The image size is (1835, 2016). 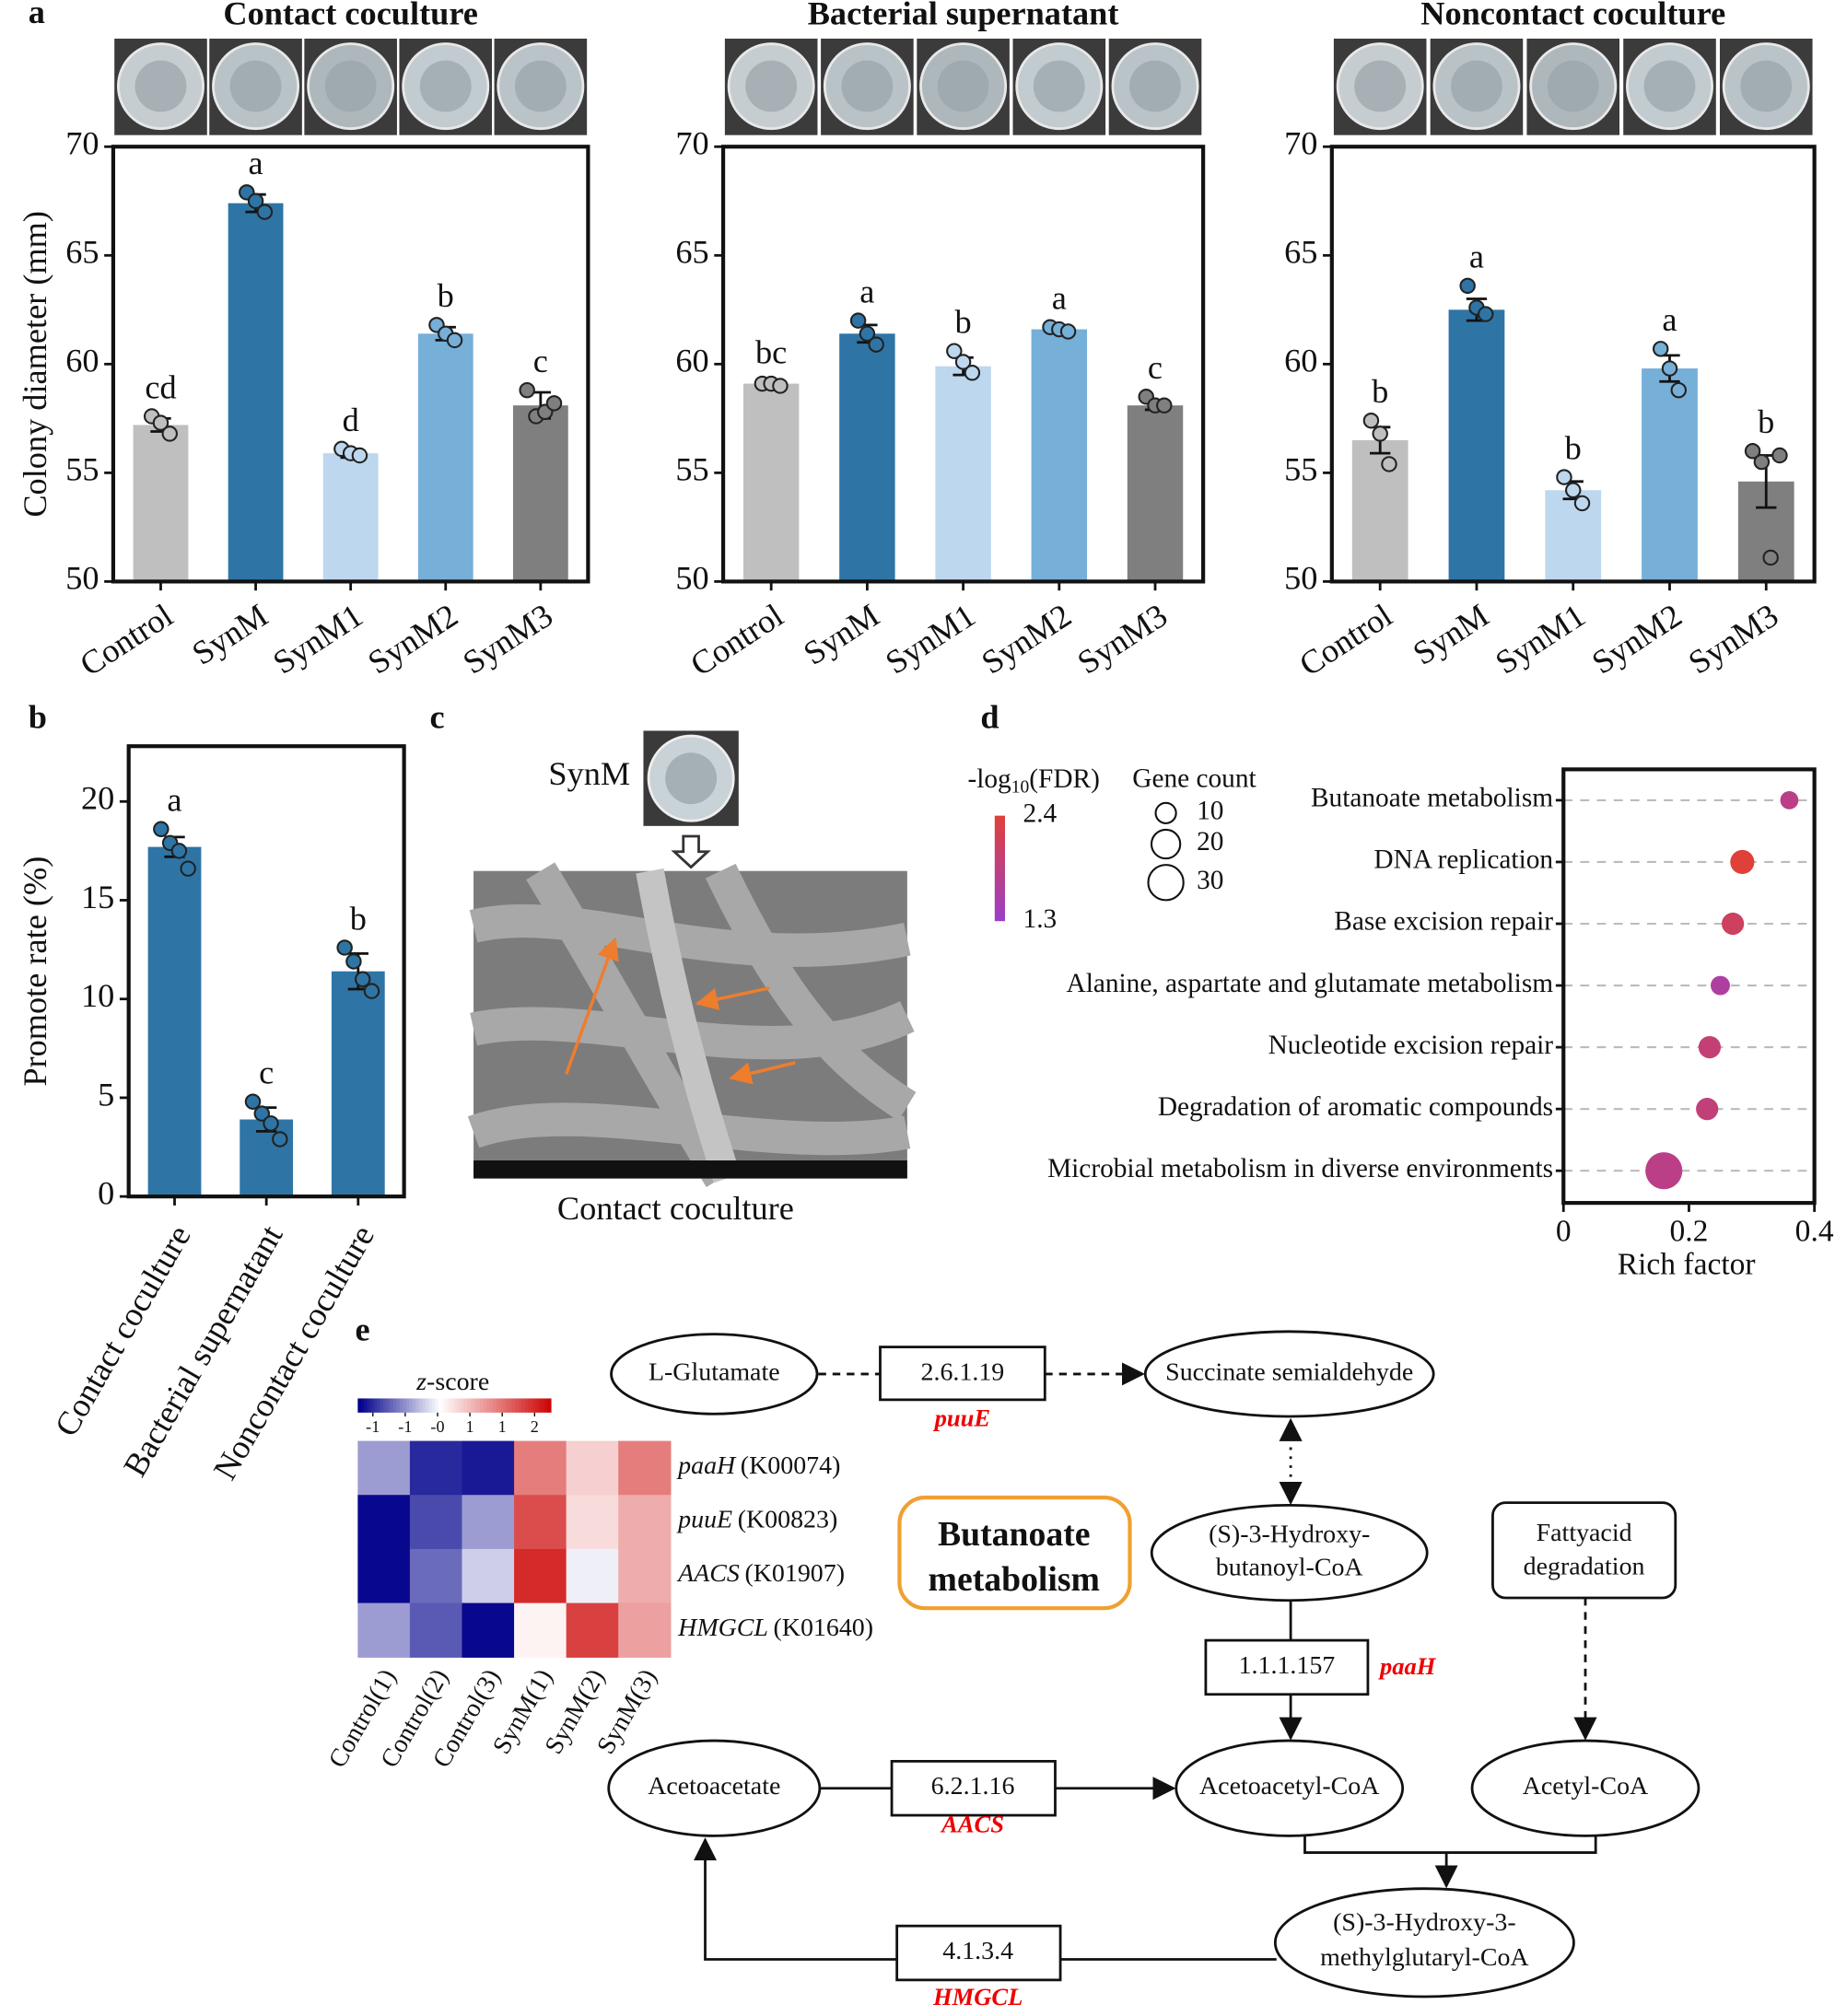 I want to click on ec-number: 1.1.1.157, so click(x=1287, y=1665).